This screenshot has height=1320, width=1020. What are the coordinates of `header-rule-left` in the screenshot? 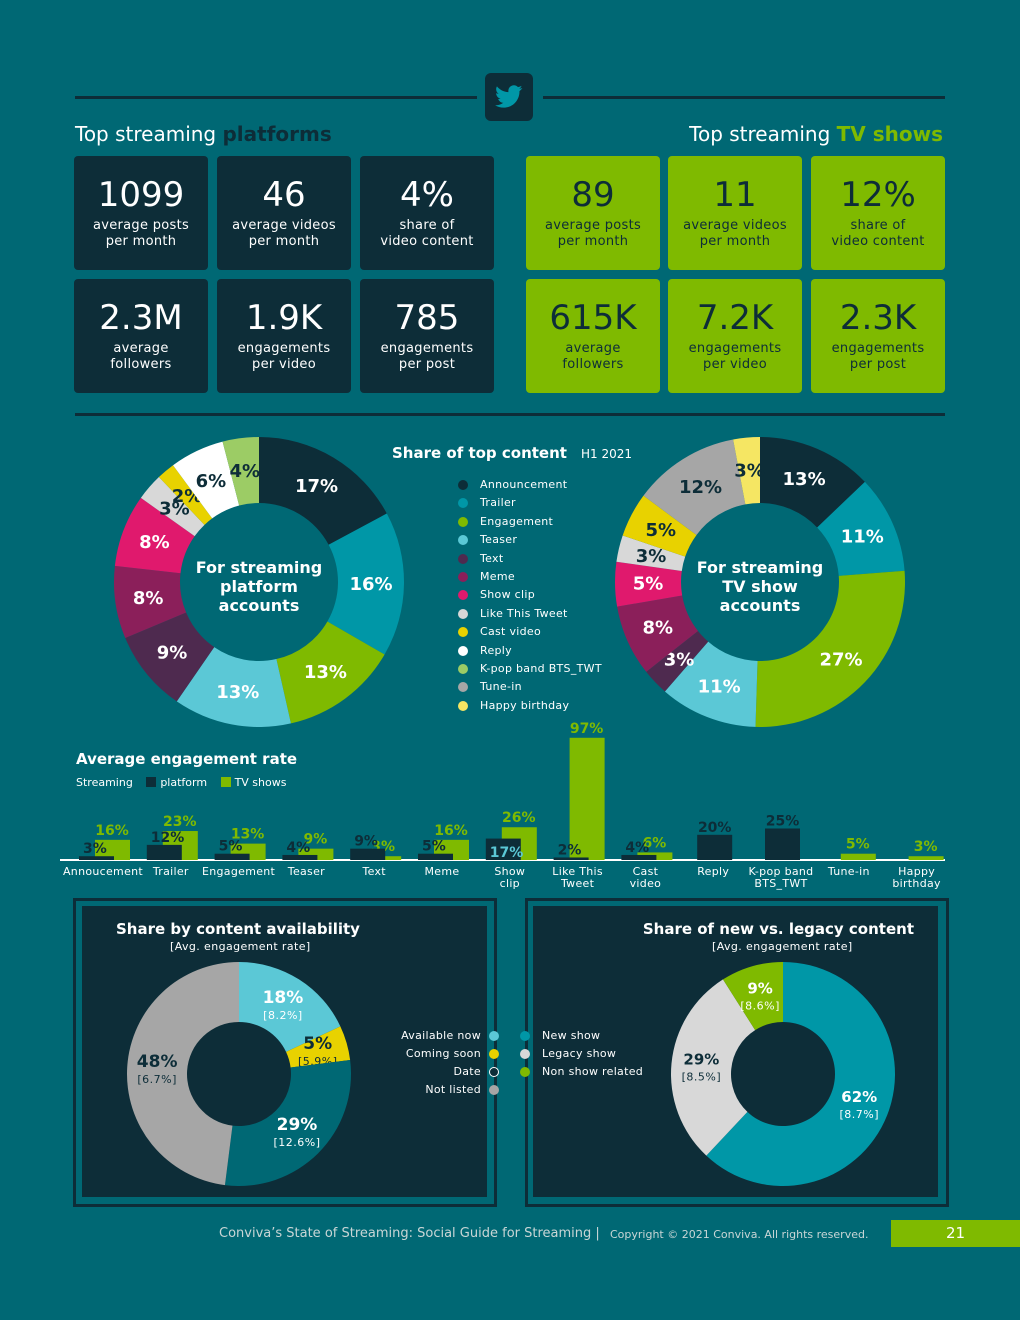 It's located at (276, 97).